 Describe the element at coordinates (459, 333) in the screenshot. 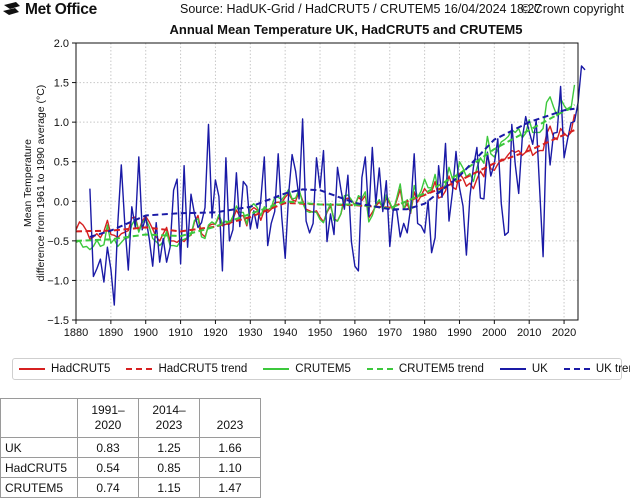

I see `x-tick-label: 1990` at that location.